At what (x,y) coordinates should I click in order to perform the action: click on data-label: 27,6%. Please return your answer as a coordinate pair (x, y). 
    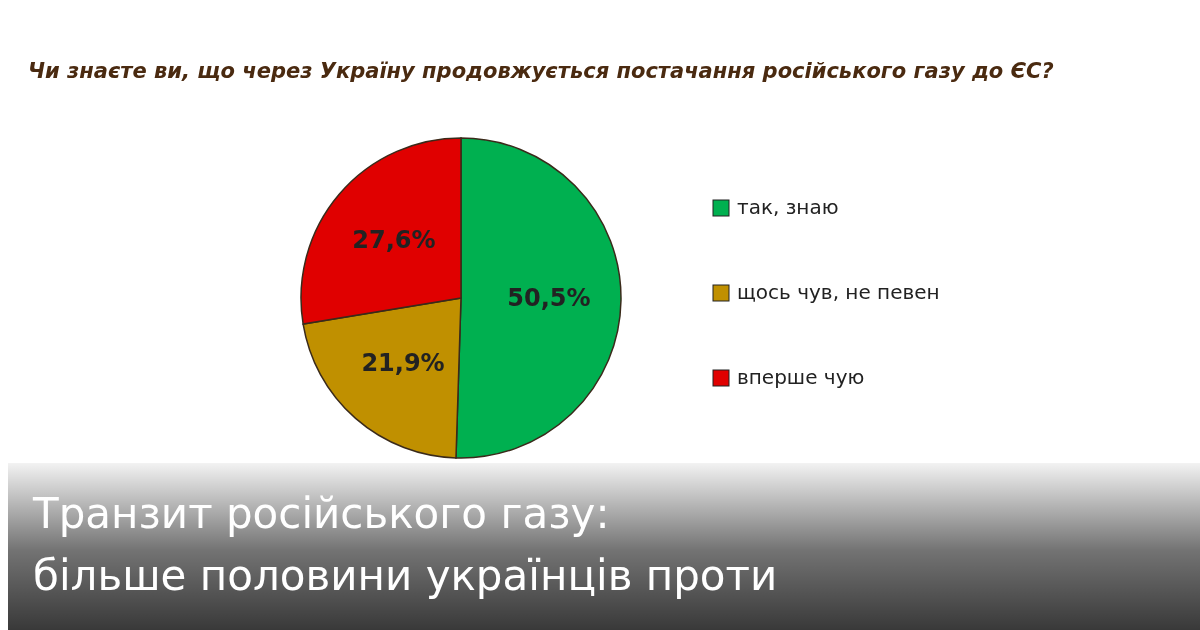
    Looking at the image, I should click on (394, 240).